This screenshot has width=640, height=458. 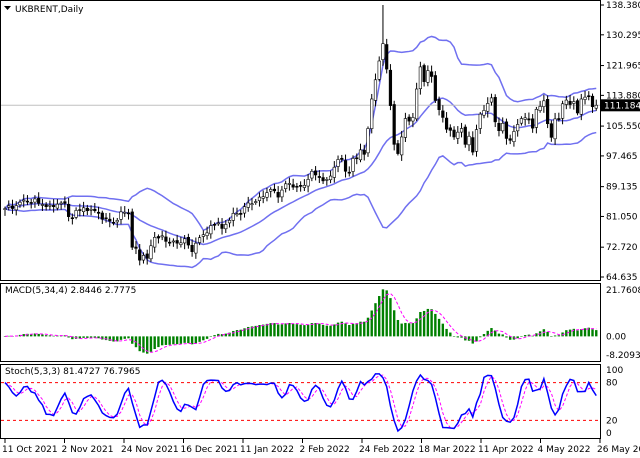 I want to click on date-tick-label: 11 Jan 2022, so click(x=267, y=450).